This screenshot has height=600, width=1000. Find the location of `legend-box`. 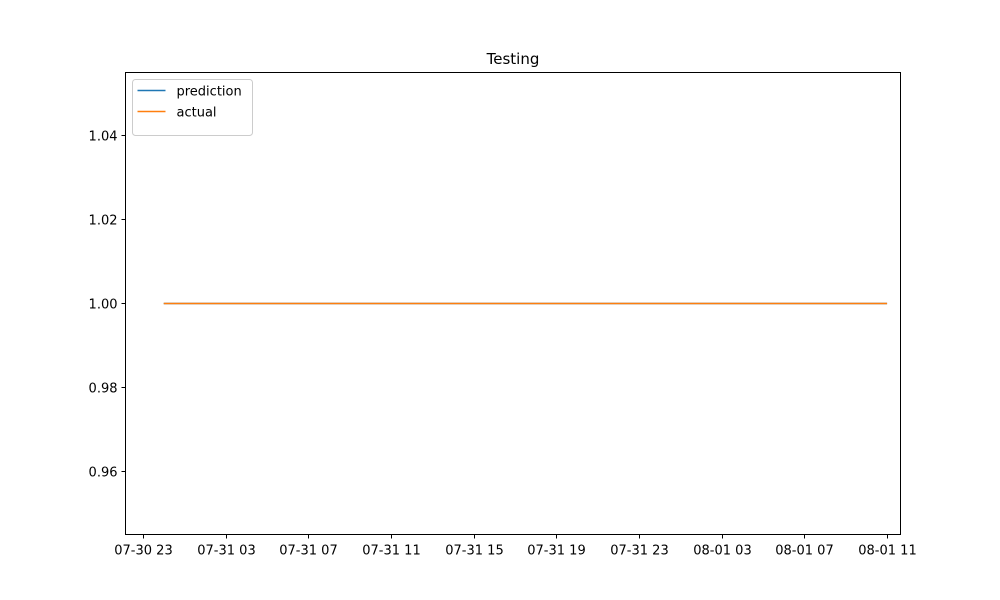

legend-box is located at coordinates (192, 107).